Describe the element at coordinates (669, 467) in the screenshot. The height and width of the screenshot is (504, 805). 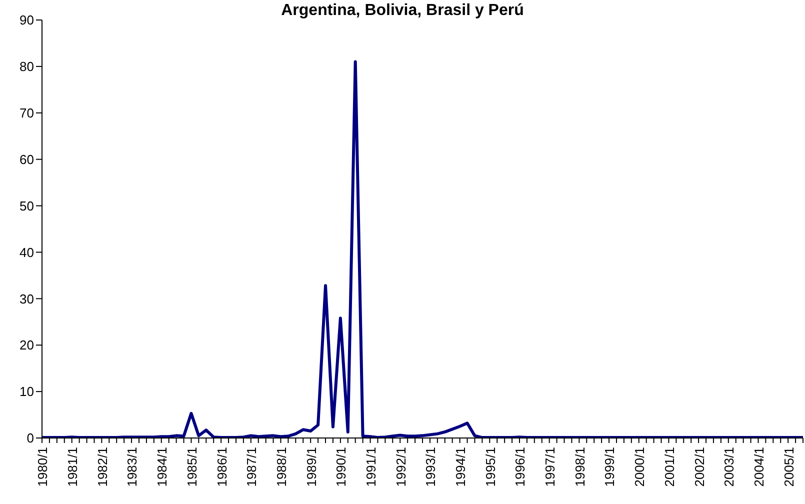
I see `x-tick-label: 2001/1` at that location.